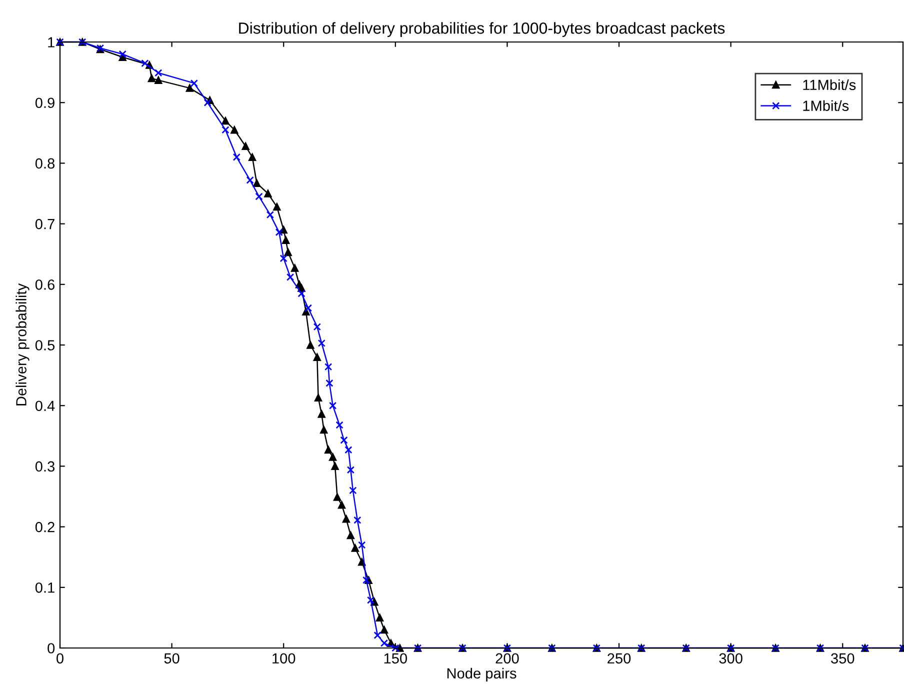 This screenshot has width=904, height=700. I want to click on y-tick-label: 0.5, so click(45, 345).